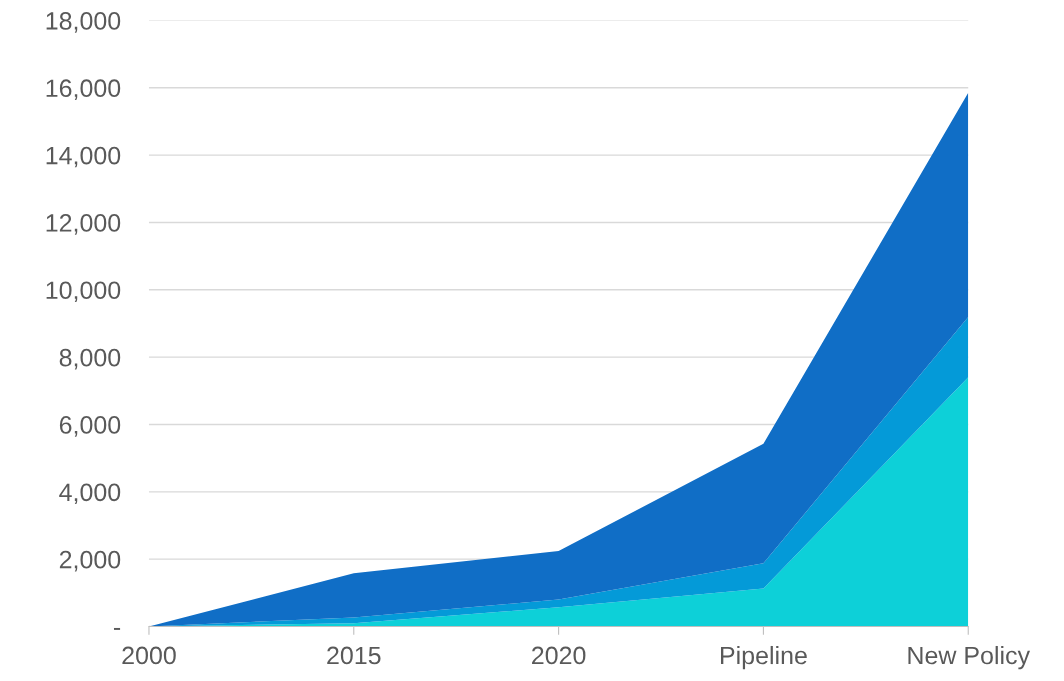  I want to click on y-tick-label: 10,000, so click(83, 292).